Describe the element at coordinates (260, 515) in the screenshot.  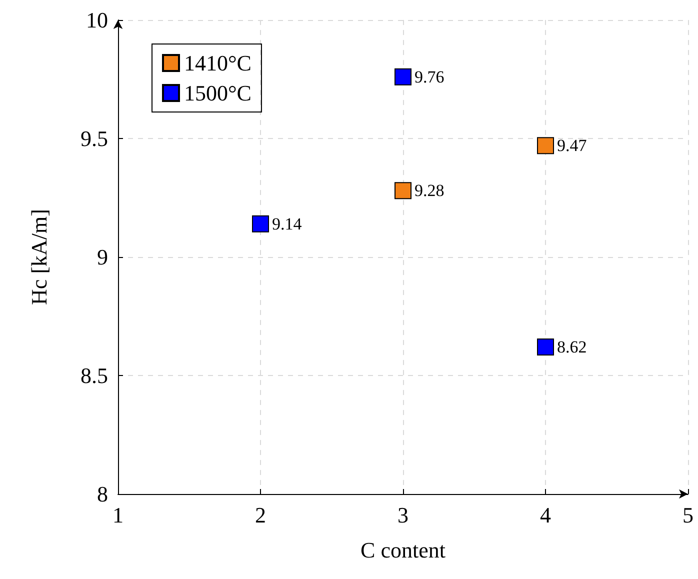
I see `x-tick-label: 2` at that location.